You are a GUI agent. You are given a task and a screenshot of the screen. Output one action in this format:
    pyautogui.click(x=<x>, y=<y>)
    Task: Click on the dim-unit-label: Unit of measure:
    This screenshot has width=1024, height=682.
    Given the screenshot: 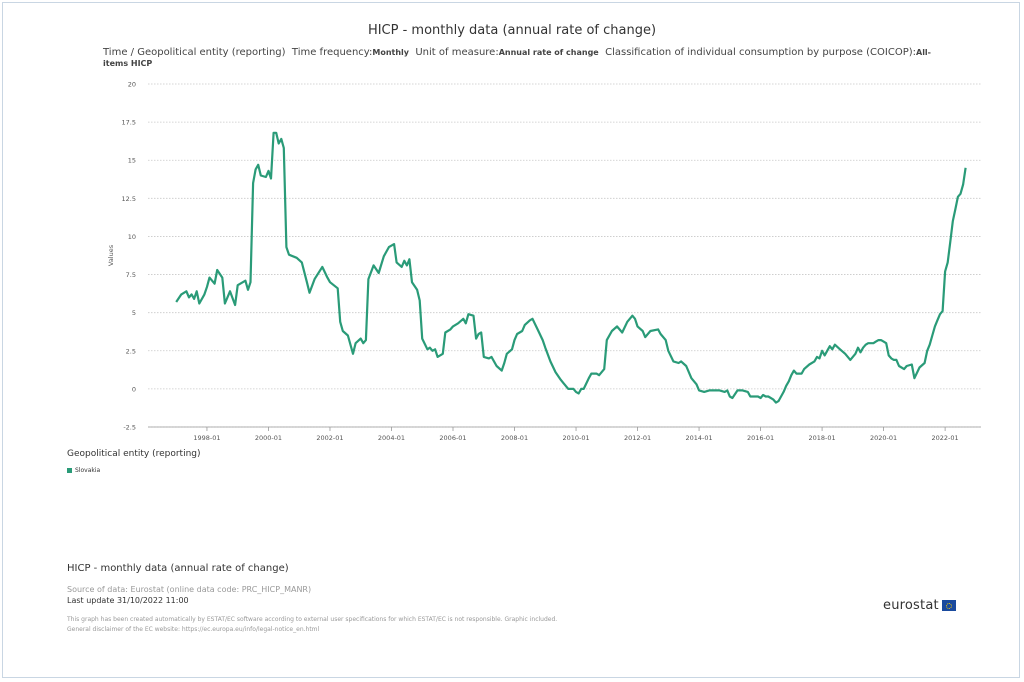 What is the action you would take?
    pyautogui.click(x=457, y=52)
    